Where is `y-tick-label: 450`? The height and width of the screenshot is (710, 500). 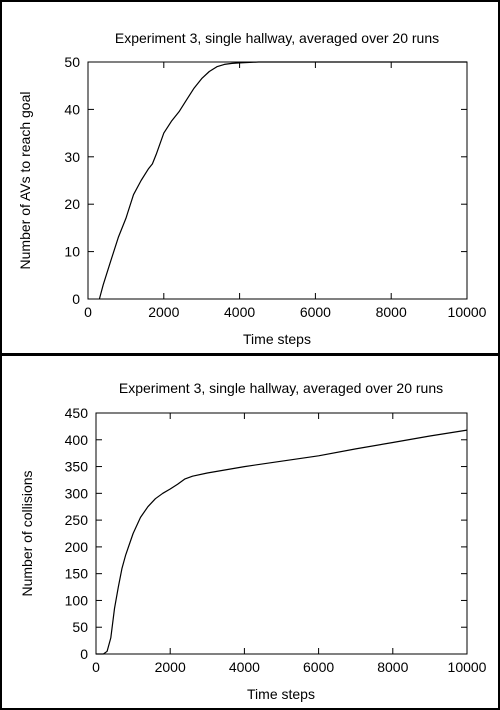 y-tick-label: 450 is located at coordinates (77, 413).